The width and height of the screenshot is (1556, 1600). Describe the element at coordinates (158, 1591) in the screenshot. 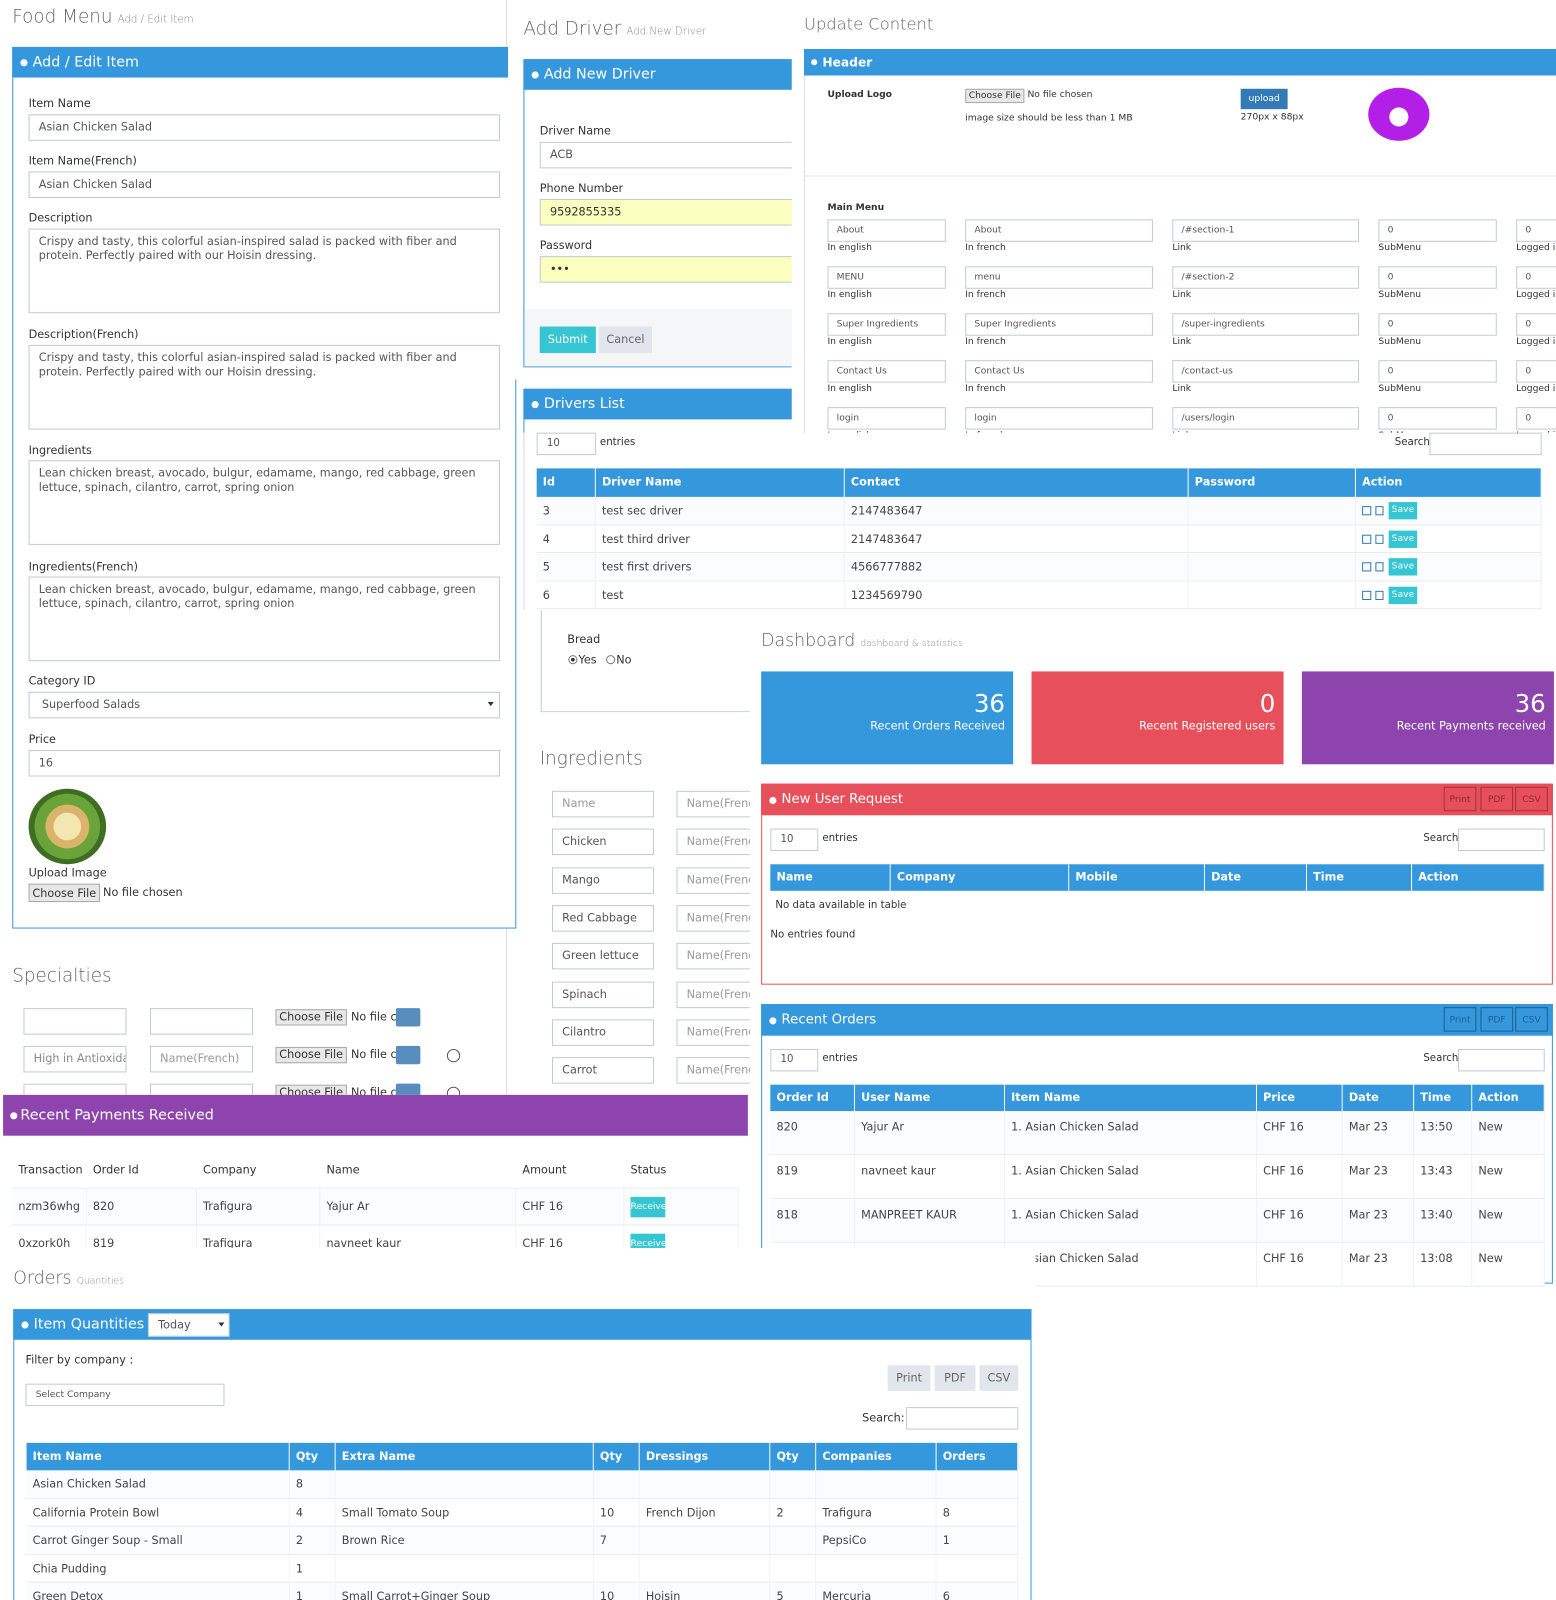

I see `table-cell: Green Detox` at that location.